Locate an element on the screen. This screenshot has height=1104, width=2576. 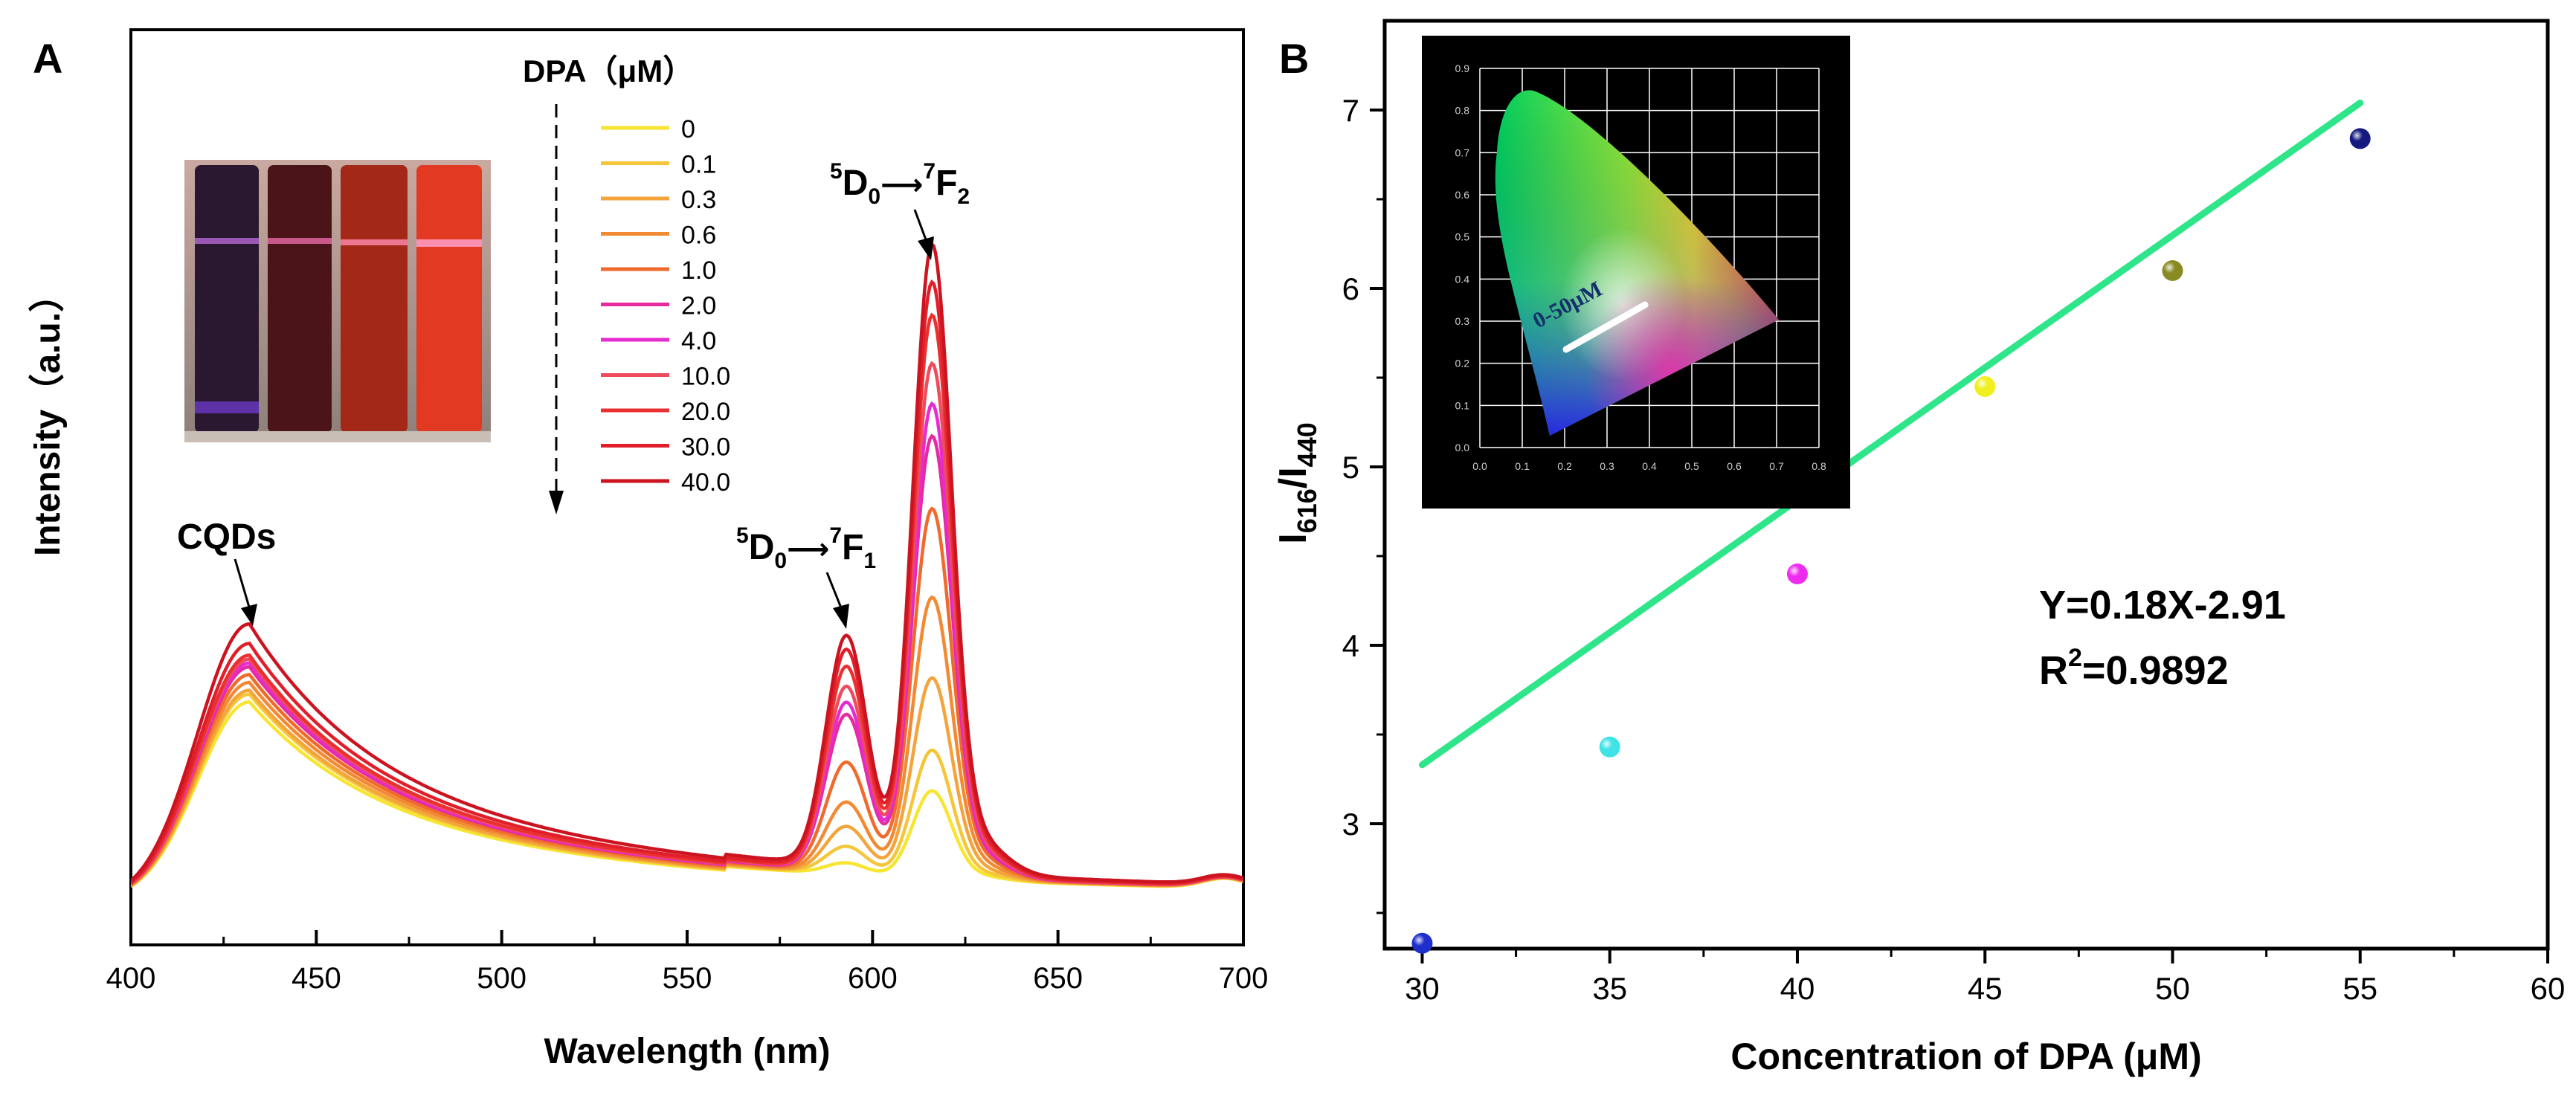
panel-a-x-axis: 400 450 500 550 600 650 700 is located at coordinates (687, 962).